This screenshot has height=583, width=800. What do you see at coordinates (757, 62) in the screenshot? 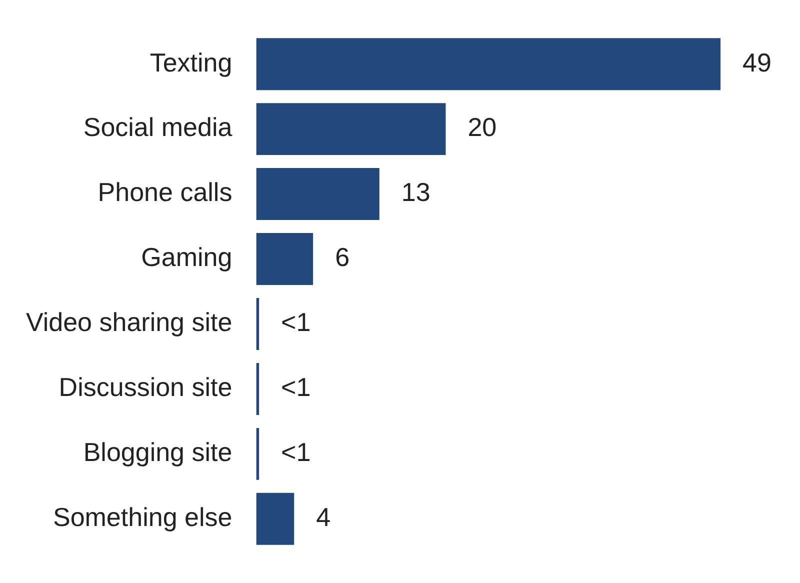
I see `data-label: 49` at bounding box center [757, 62].